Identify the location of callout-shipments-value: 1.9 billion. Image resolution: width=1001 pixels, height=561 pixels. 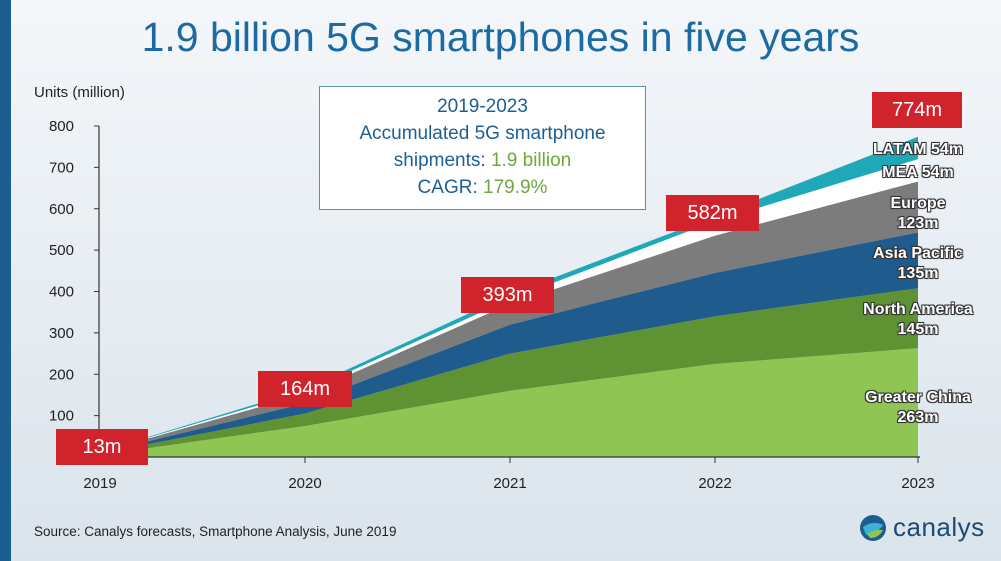
(531, 160).